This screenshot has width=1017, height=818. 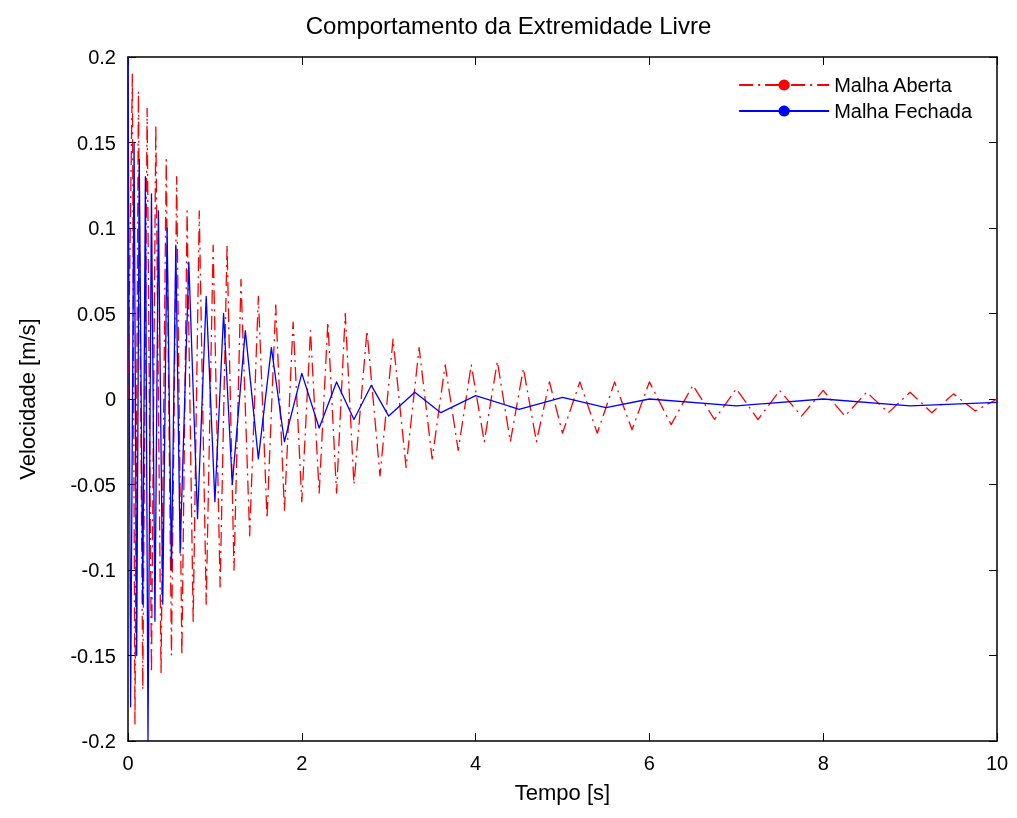 What do you see at coordinates (98, 741) in the screenshot?
I see `y-tick-label: -0.2` at bounding box center [98, 741].